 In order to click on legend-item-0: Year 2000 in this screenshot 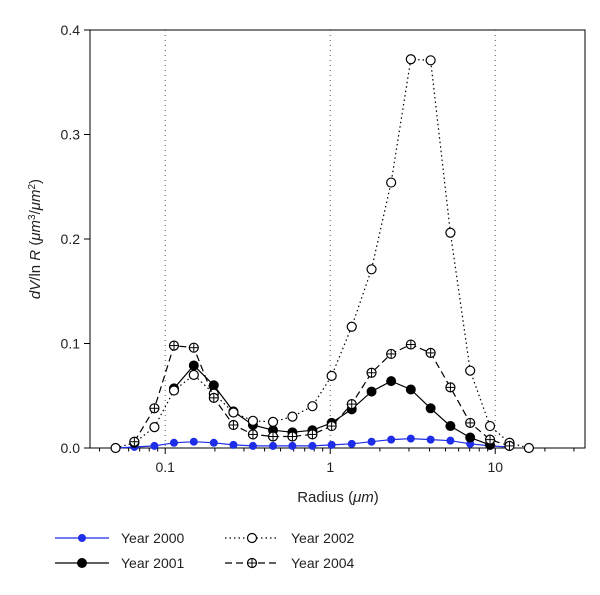, I will do `click(120, 538)`.